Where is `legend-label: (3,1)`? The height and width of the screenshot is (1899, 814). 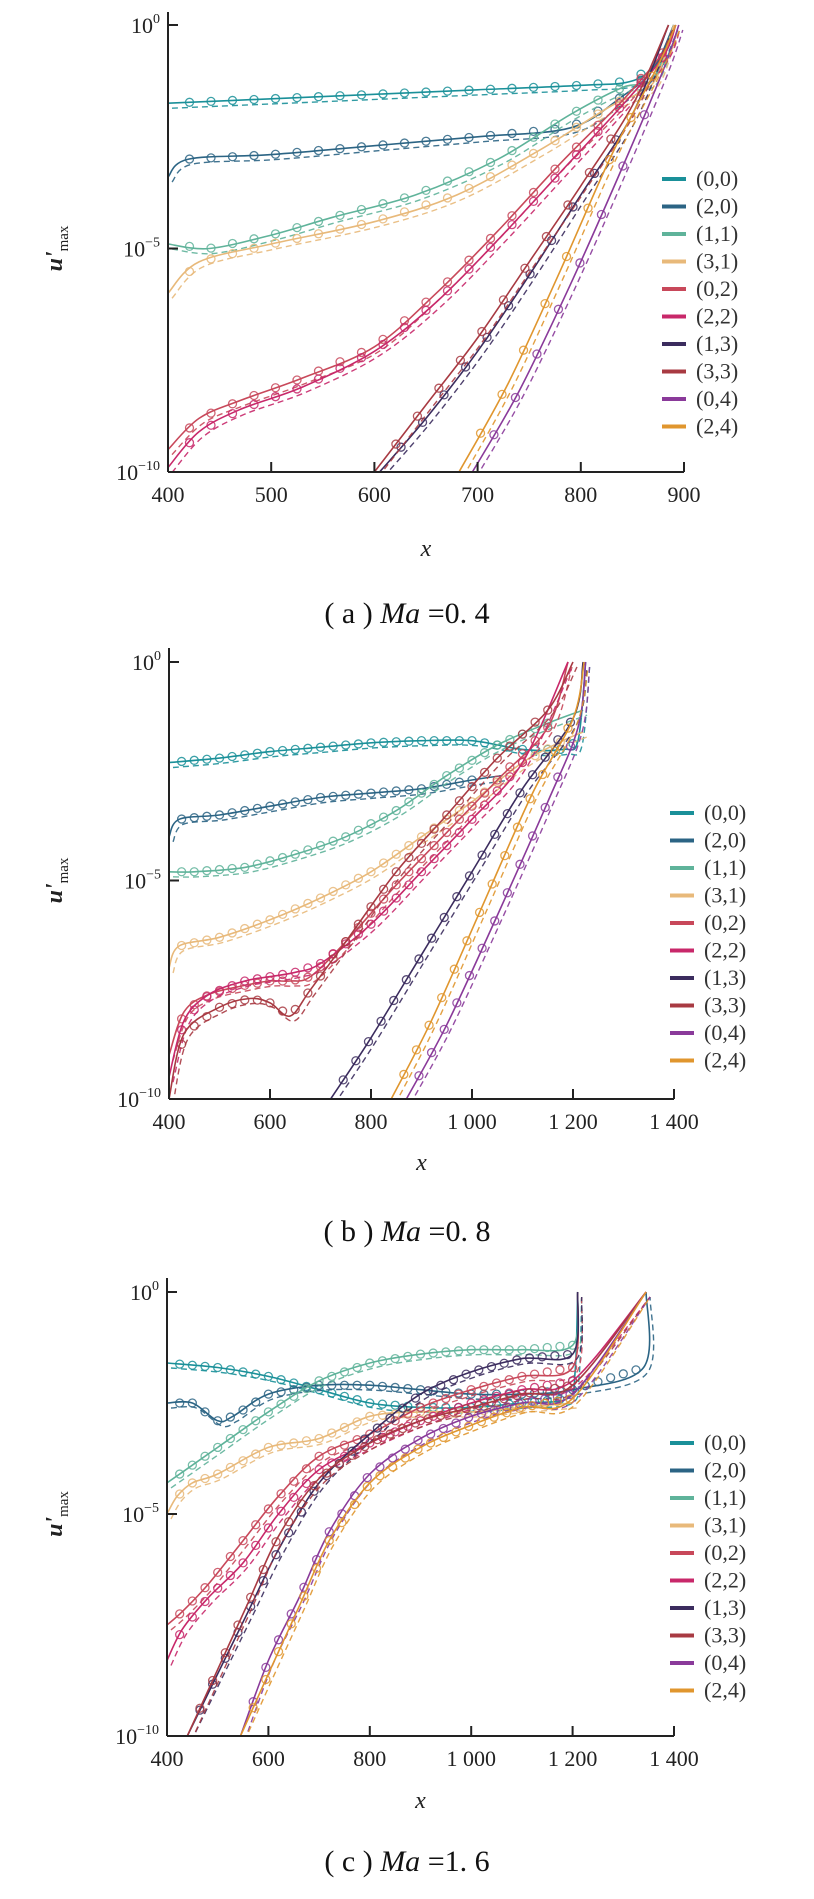
legend-label: (3,1) is located at coordinates (725, 895).